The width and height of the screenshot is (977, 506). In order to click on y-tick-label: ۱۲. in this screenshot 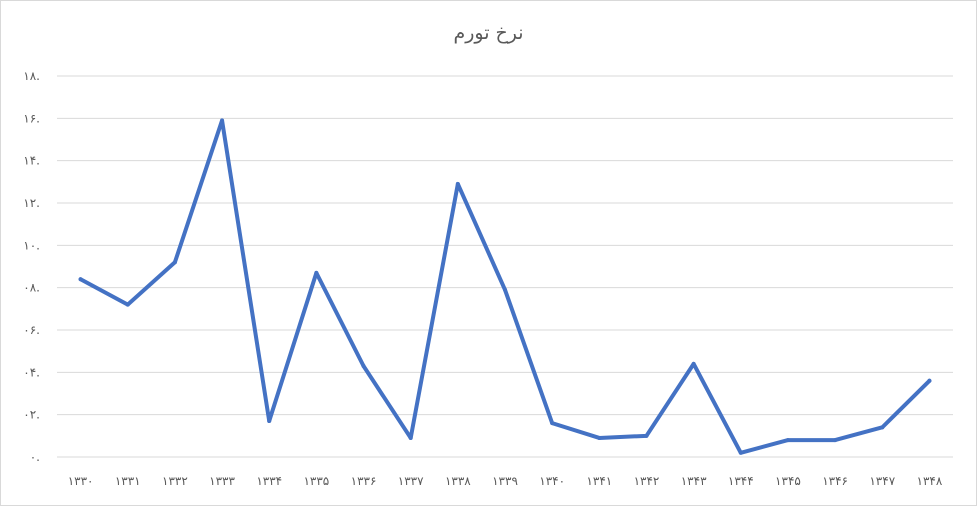, I will do `click(31, 203)`.